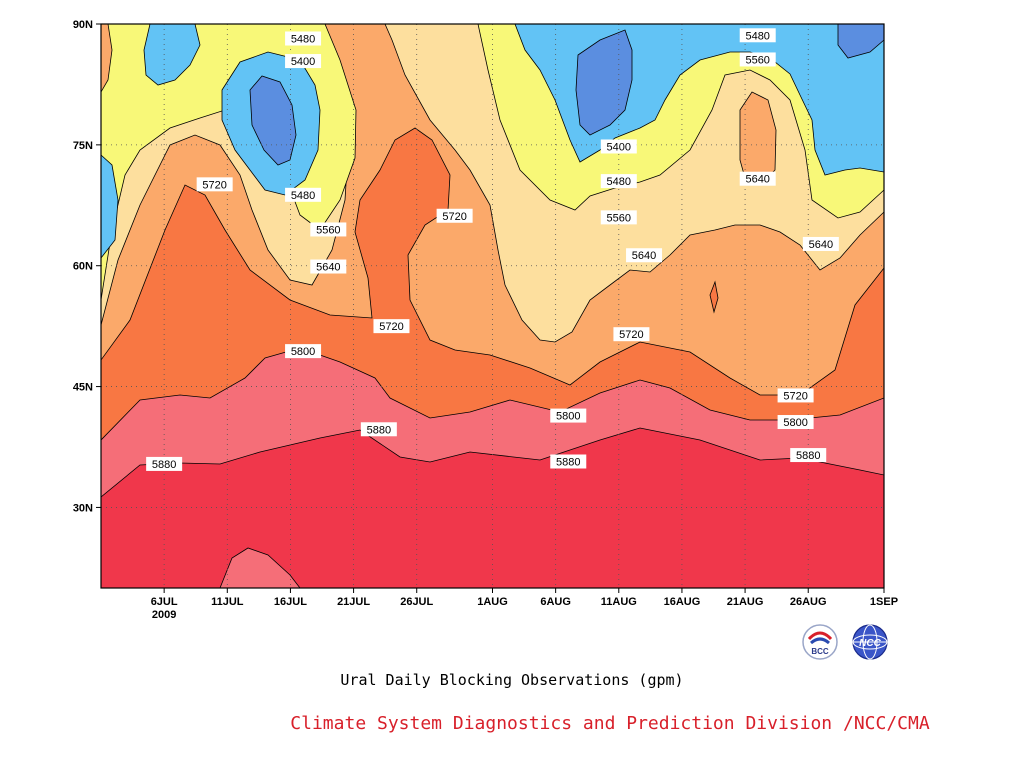 The width and height of the screenshot is (1024, 768). Describe the element at coordinates (107, 58) in the screenshot. I see `band-nw-corner` at that location.